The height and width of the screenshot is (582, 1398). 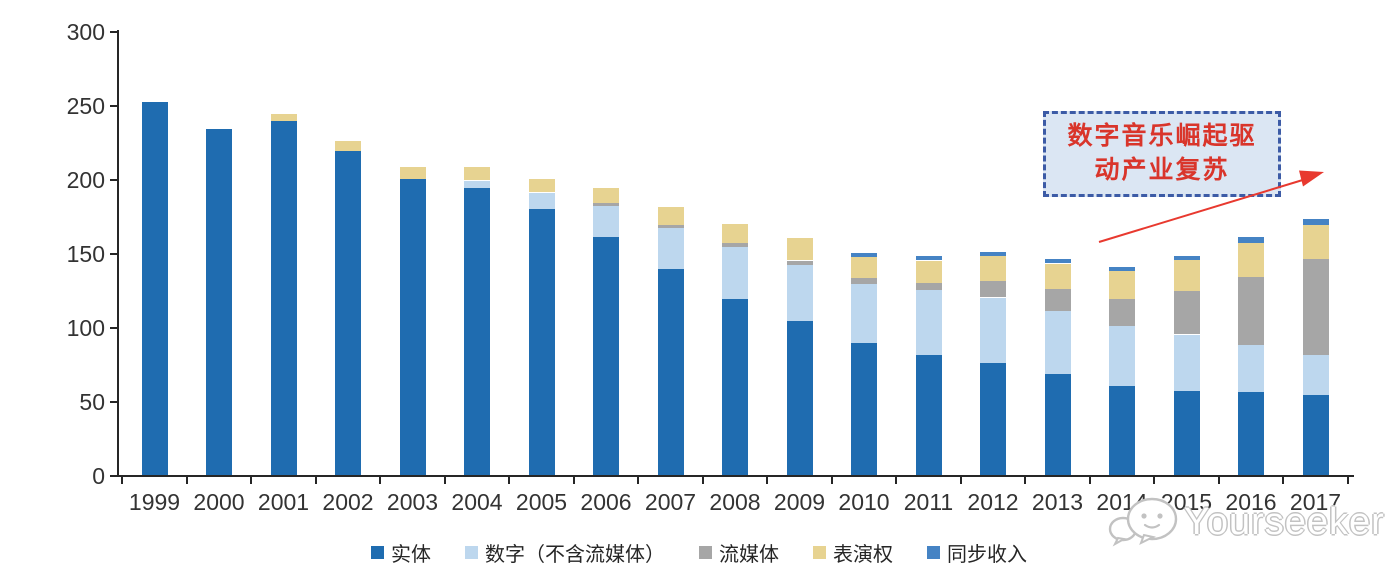 I want to click on bar-2016, so click(x=1251, y=356).